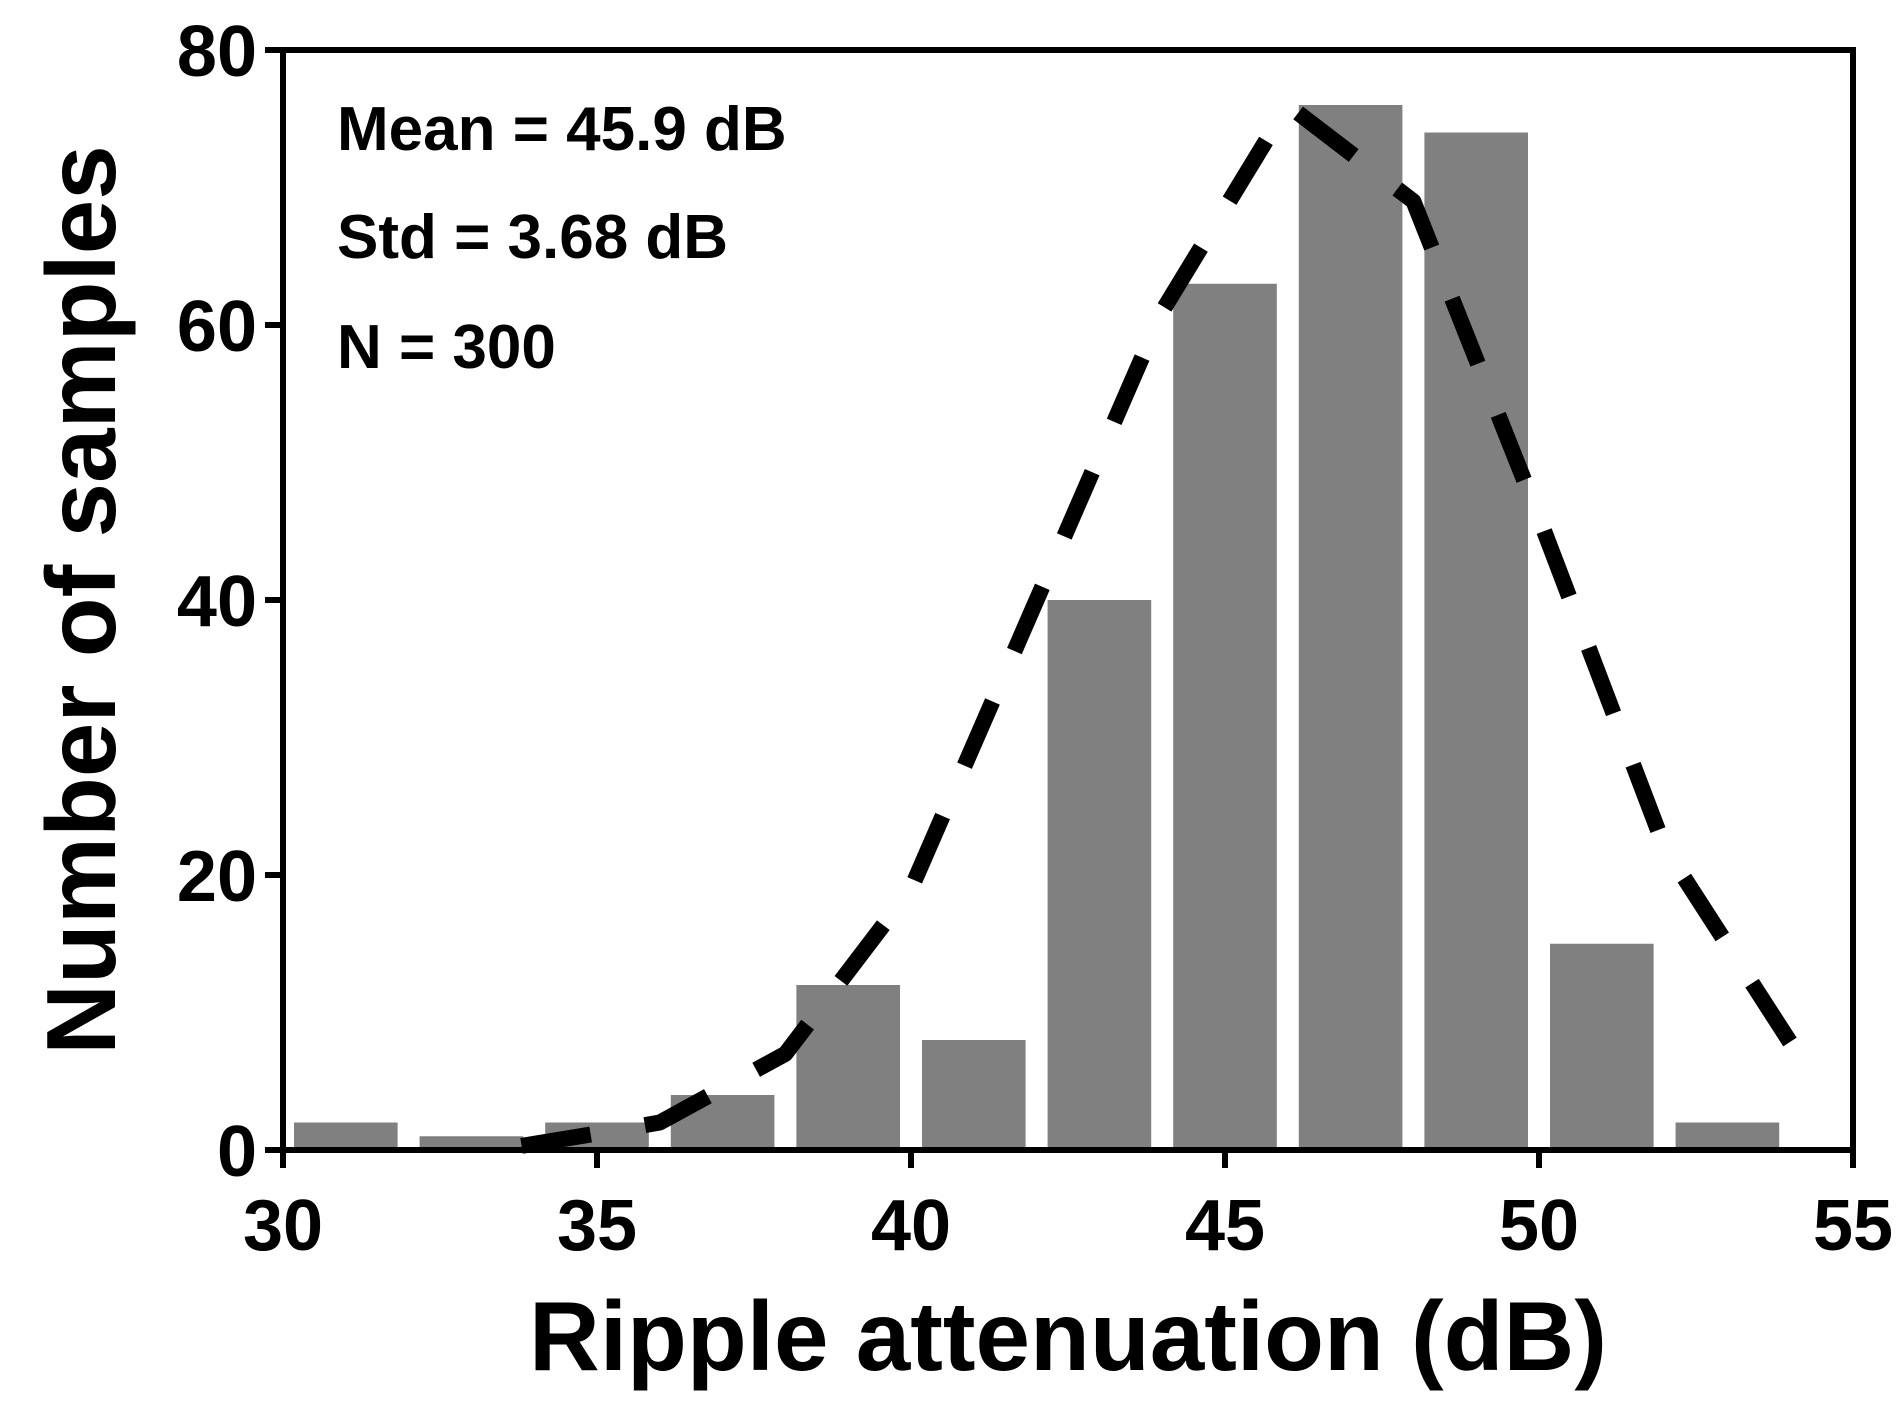 The image size is (1899, 1404). Describe the element at coordinates (81, 599) in the screenshot. I see `y-axis-title: Number of samples` at that location.